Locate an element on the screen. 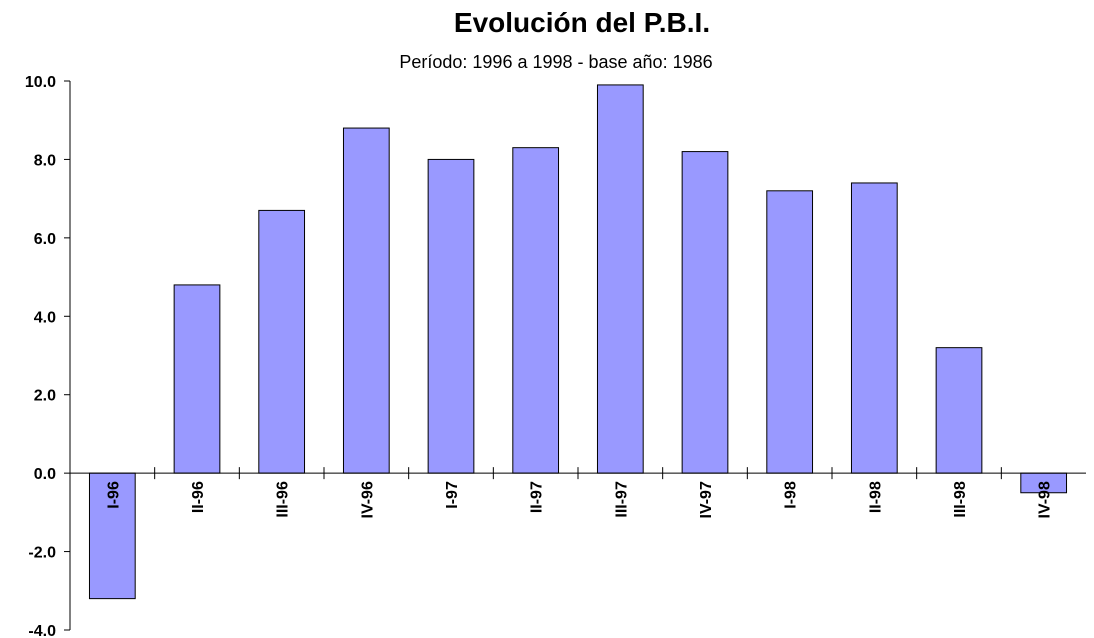 The image size is (1094, 638). chart-title: Evolución del P.B.I. is located at coordinates (582, 22).